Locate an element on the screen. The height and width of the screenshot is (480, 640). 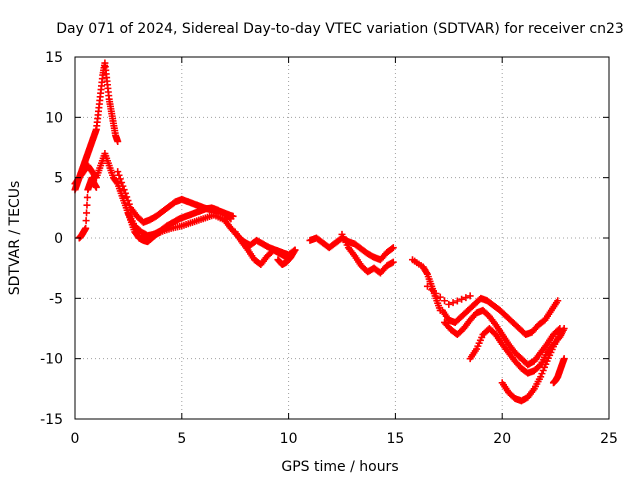
y-tick-label: 10 is located at coordinates (54, 118).